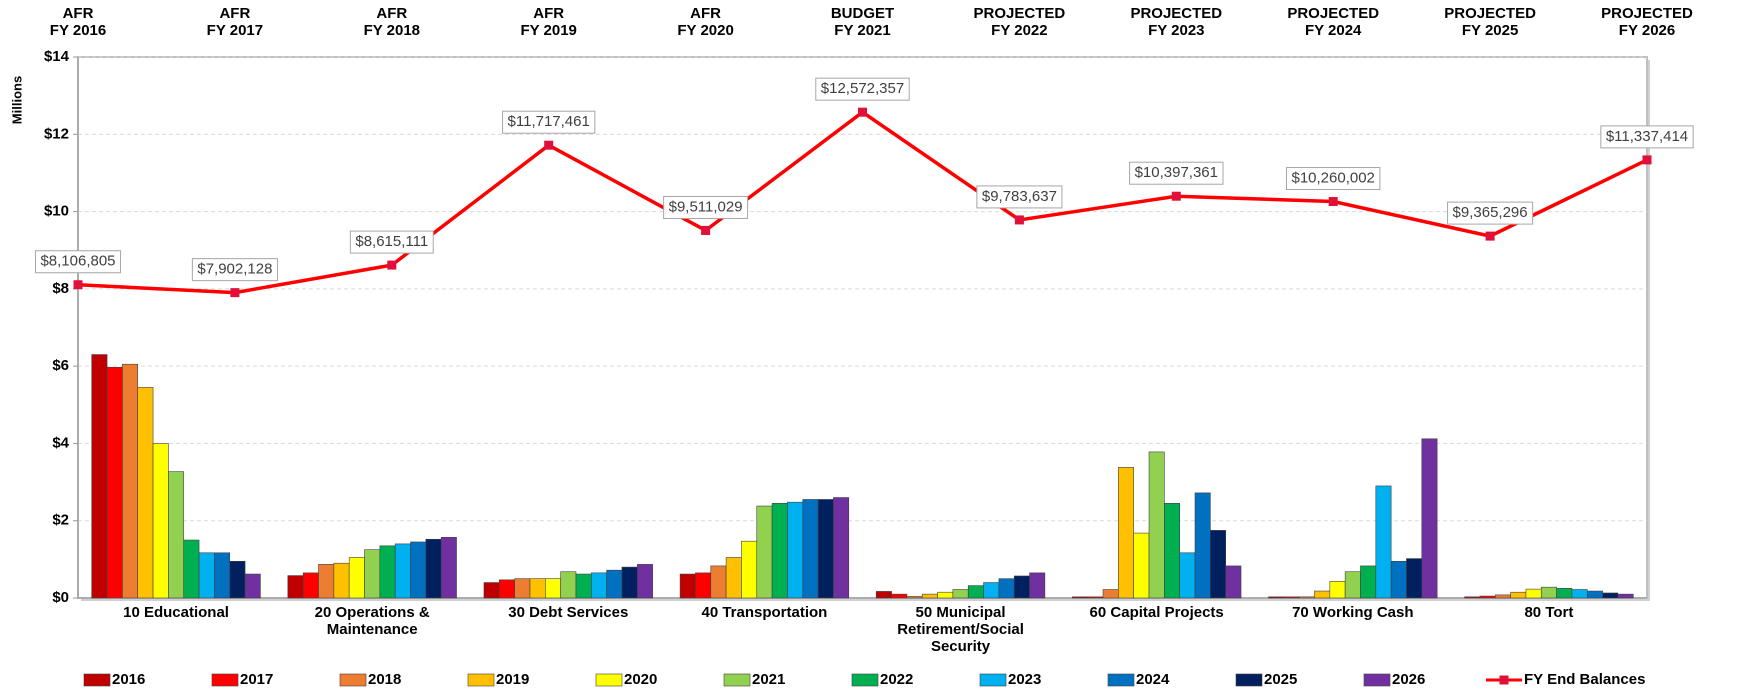 This screenshot has height=689, width=1738. What do you see at coordinates (548, 22) in the screenshot?
I see `top-category-label: AFR FY 2019` at bounding box center [548, 22].